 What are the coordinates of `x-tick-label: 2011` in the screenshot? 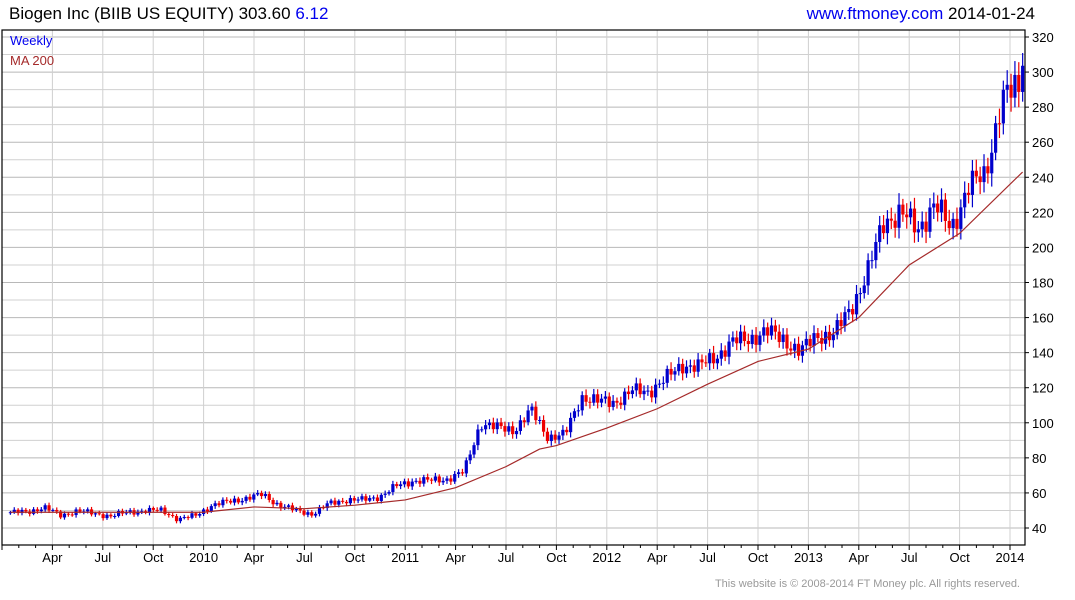 It's located at (405, 557).